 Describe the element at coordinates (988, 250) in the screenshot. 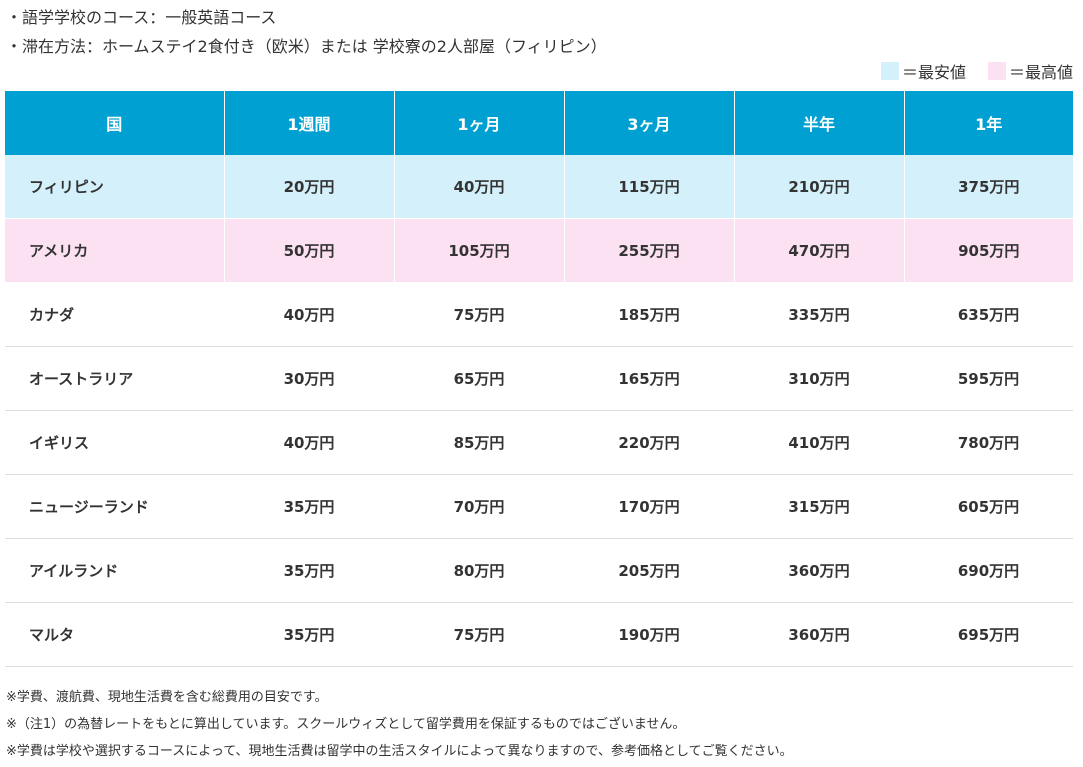

I see `cost-cell: 905万円` at that location.